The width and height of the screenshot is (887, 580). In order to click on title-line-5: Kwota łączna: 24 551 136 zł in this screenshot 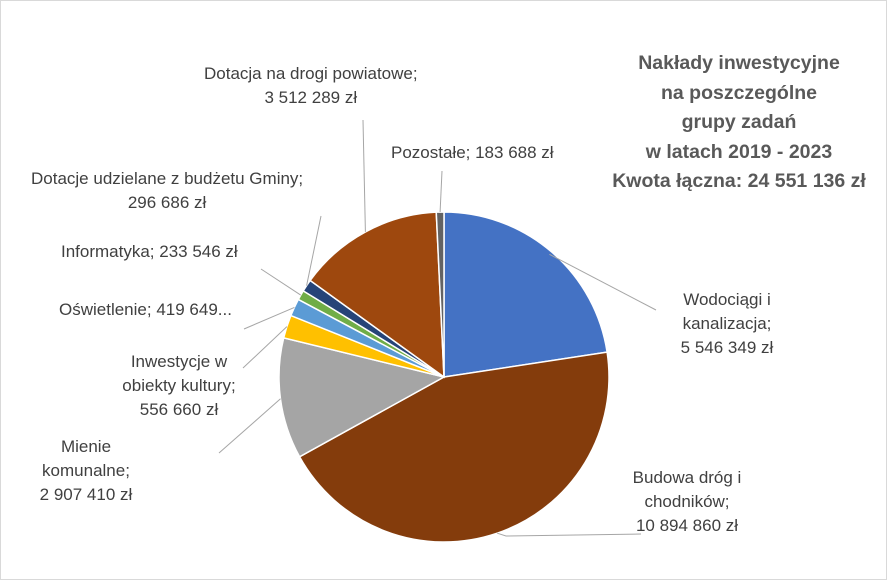, I will do `click(739, 181)`.